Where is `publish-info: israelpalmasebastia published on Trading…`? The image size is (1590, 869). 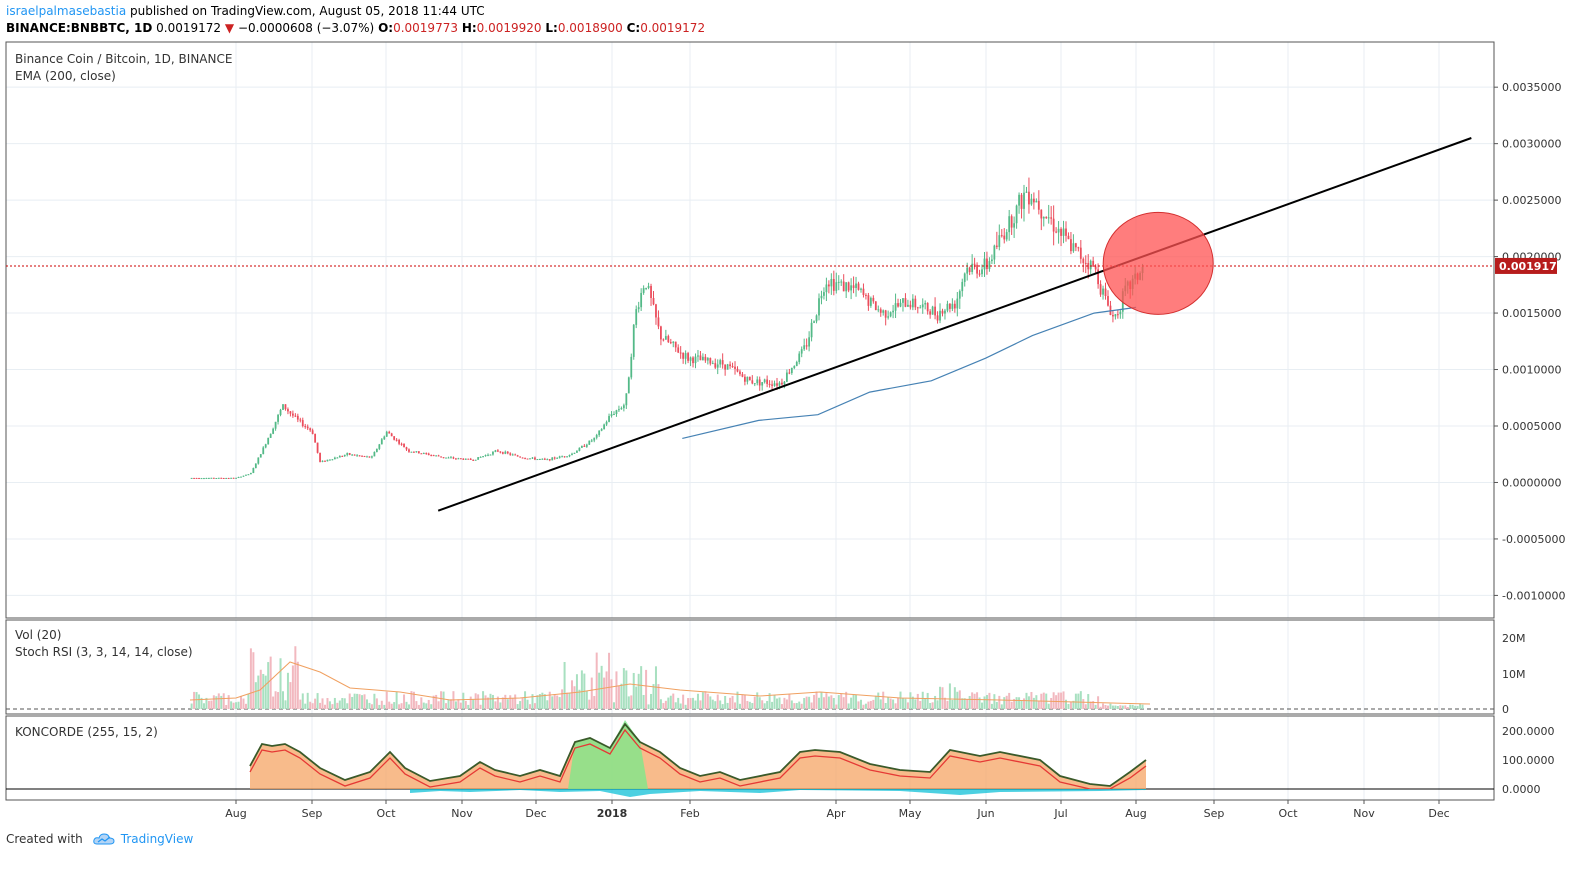 publish-info: israelpalmasebastia published on Trading… is located at coordinates (245, 11).